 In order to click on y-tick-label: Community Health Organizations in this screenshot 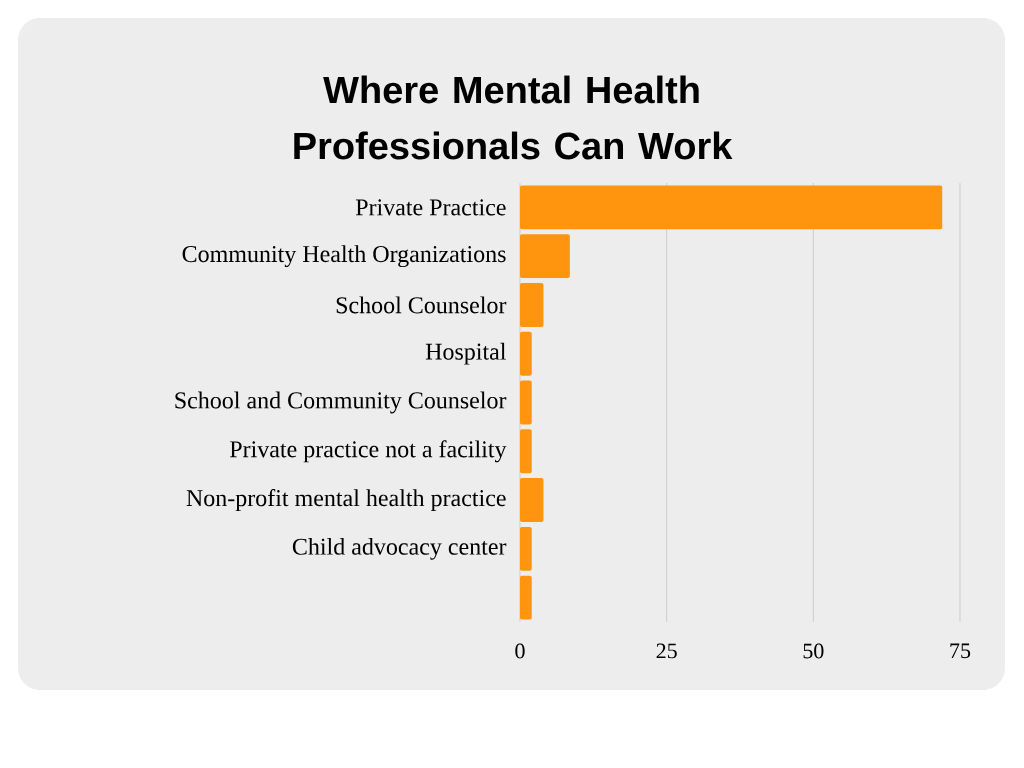, I will do `click(344, 256)`.